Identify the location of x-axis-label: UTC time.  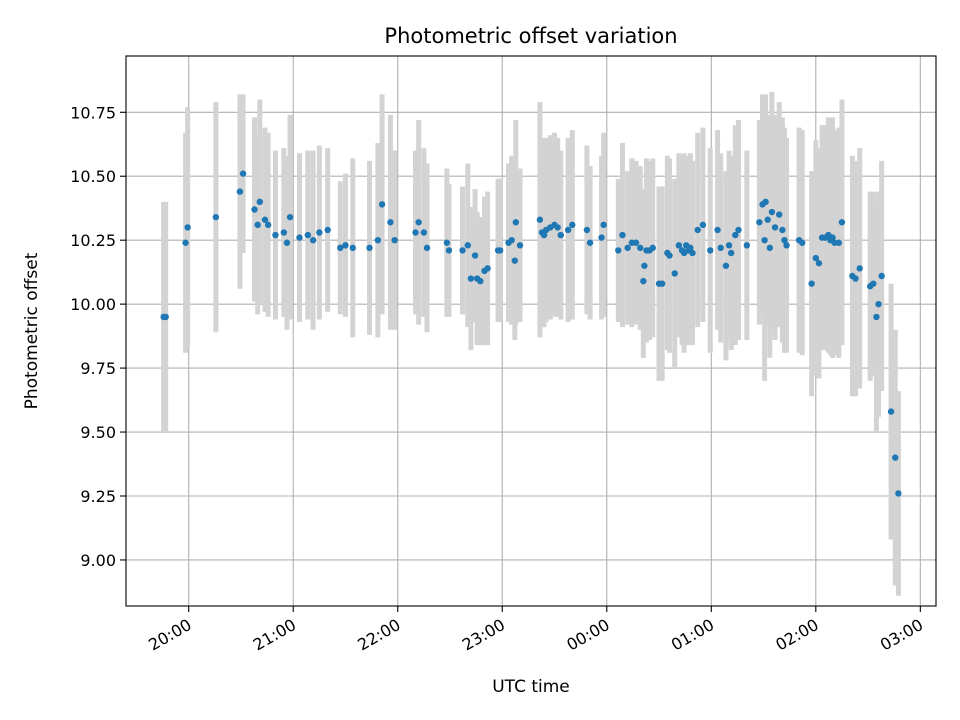
(531, 687).